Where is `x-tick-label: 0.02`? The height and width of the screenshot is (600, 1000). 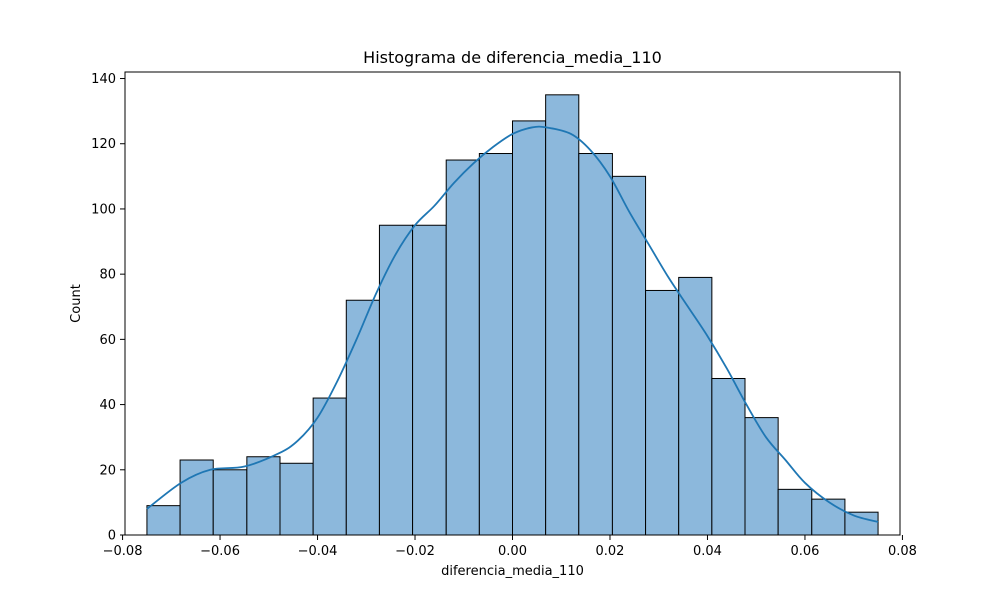
x-tick-label: 0.02 is located at coordinates (610, 551).